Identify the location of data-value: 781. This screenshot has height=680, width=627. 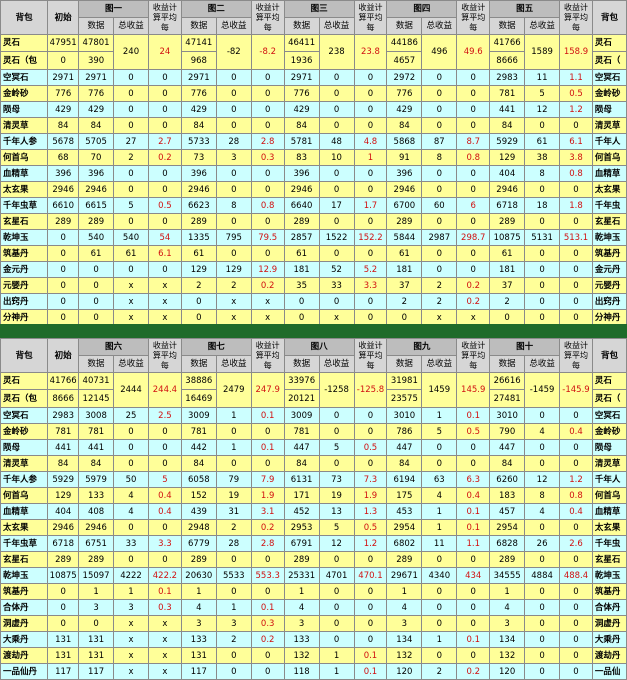
(96, 431).